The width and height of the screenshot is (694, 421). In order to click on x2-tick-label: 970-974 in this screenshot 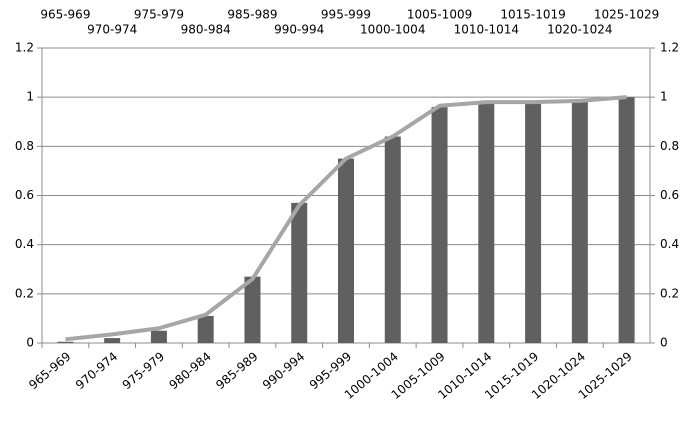, I will do `click(112, 30)`.